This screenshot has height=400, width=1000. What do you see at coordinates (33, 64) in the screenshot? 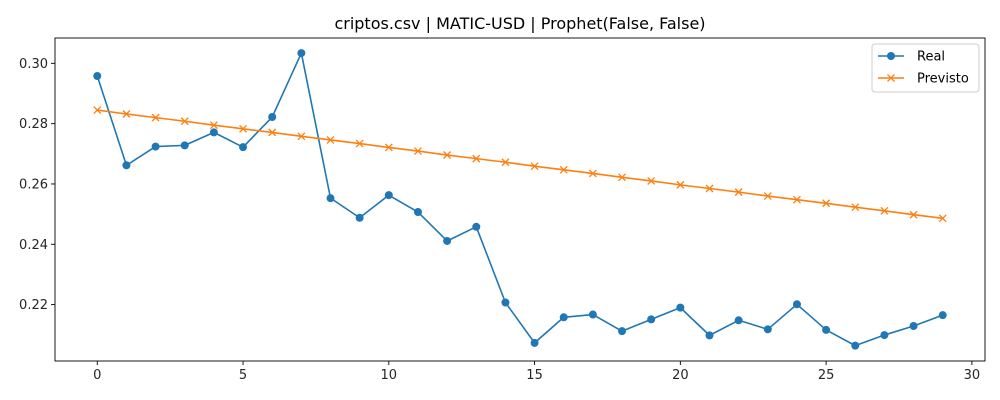
I see `y-tick-label: 0.30` at bounding box center [33, 64].